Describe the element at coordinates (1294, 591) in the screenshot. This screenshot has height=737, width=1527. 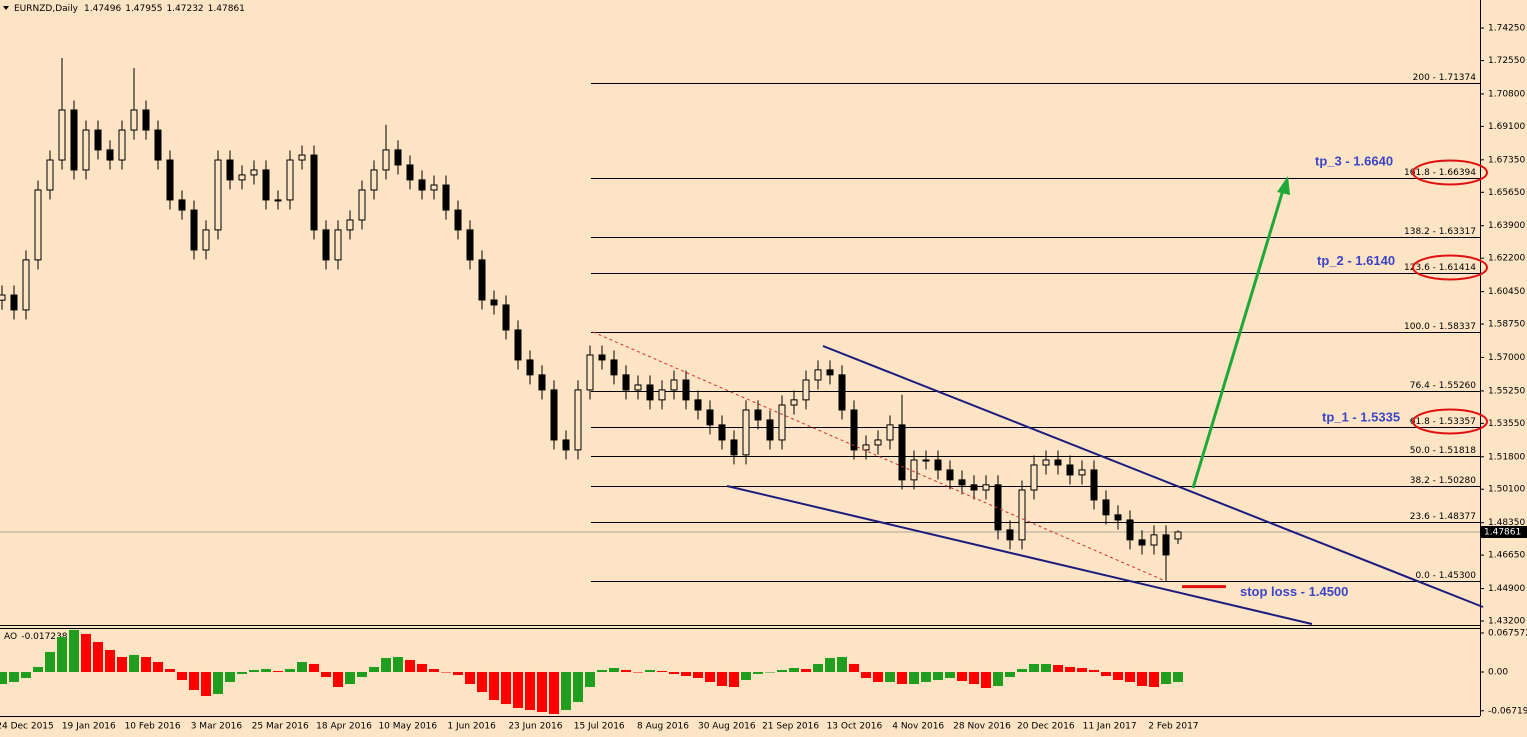
I see `annotation: stop loss - 1.4500` at that location.